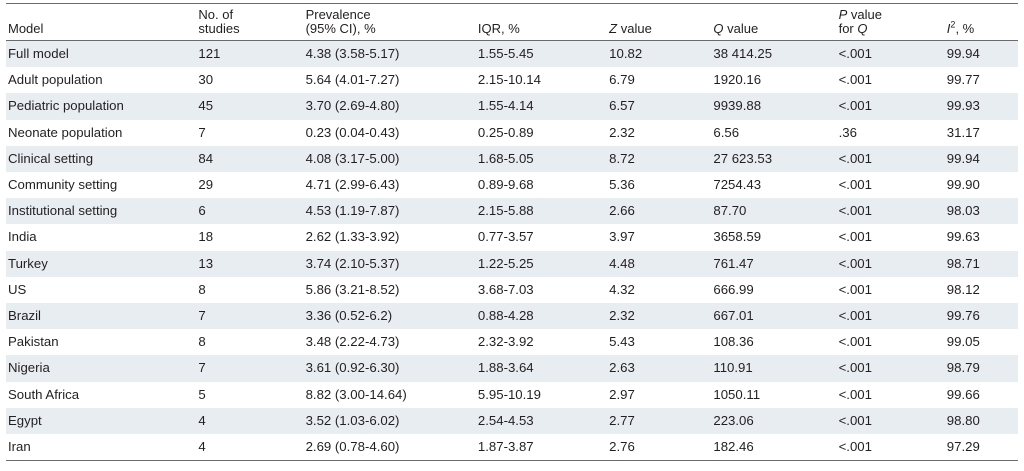 The height and width of the screenshot is (471, 1024). Describe the element at coordinates (774, 263) in the screenshot. I see `cell-q-value: 761.47` at that location.